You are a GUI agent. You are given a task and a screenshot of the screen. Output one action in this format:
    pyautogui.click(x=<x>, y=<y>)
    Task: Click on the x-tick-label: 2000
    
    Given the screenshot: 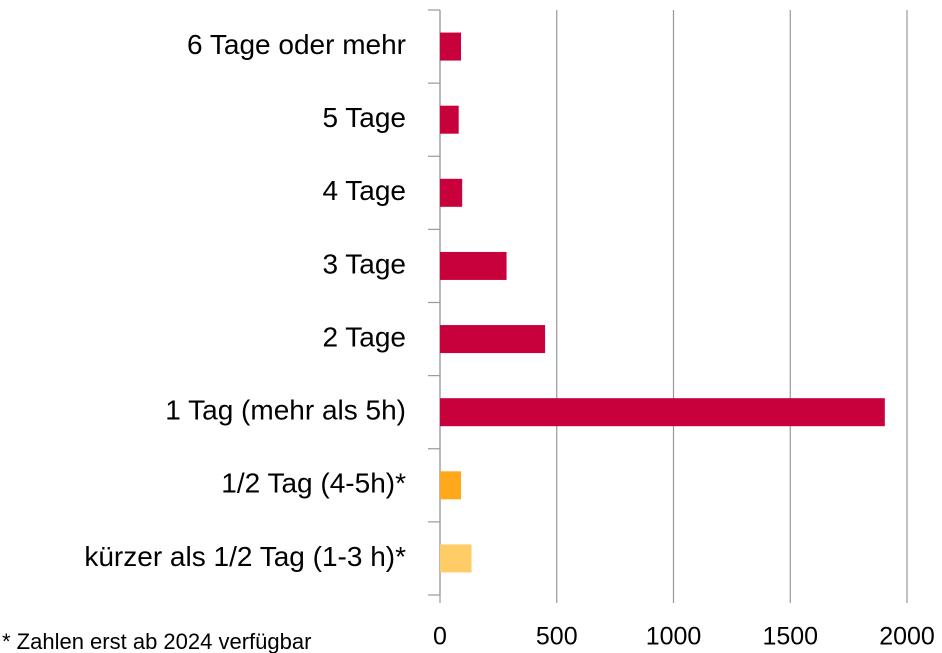 What is the action you would take?
    pyautogui.click(x=907, y=637)
    